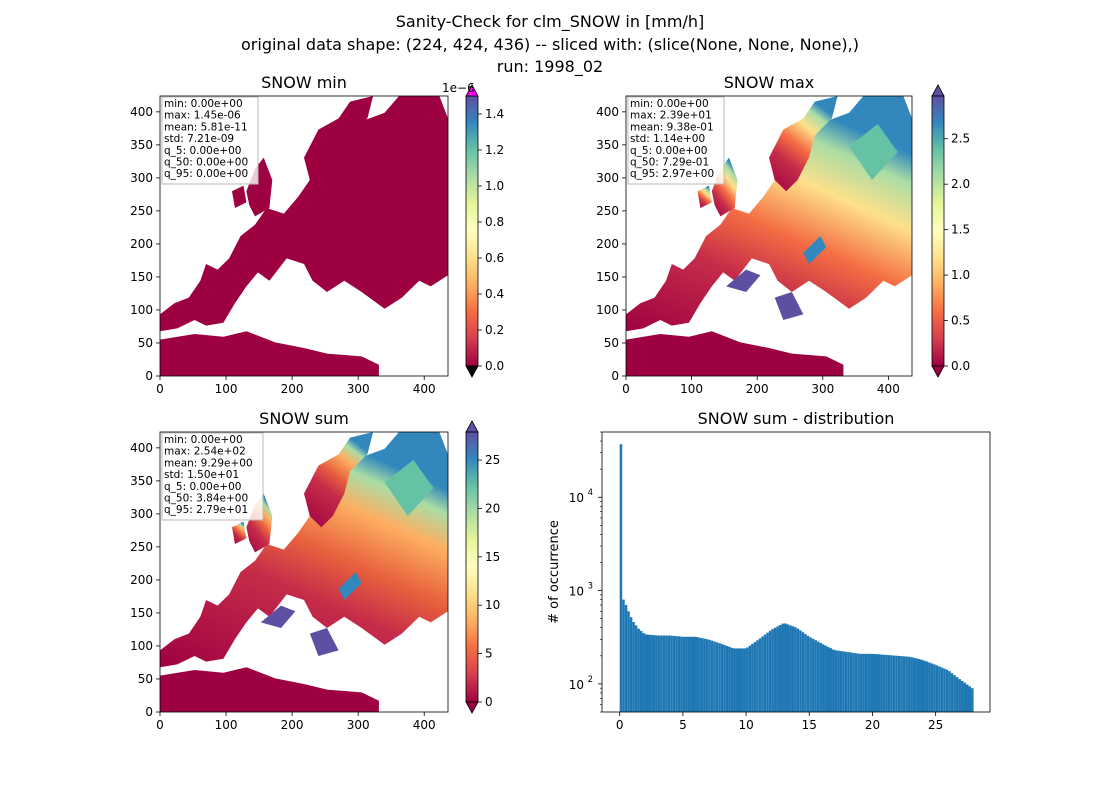  What do you see at coordinates (489, 654) in the screenshot?
I see `snow-sum-colorbar-tick-label: 5` at bounding box center [489, 654].